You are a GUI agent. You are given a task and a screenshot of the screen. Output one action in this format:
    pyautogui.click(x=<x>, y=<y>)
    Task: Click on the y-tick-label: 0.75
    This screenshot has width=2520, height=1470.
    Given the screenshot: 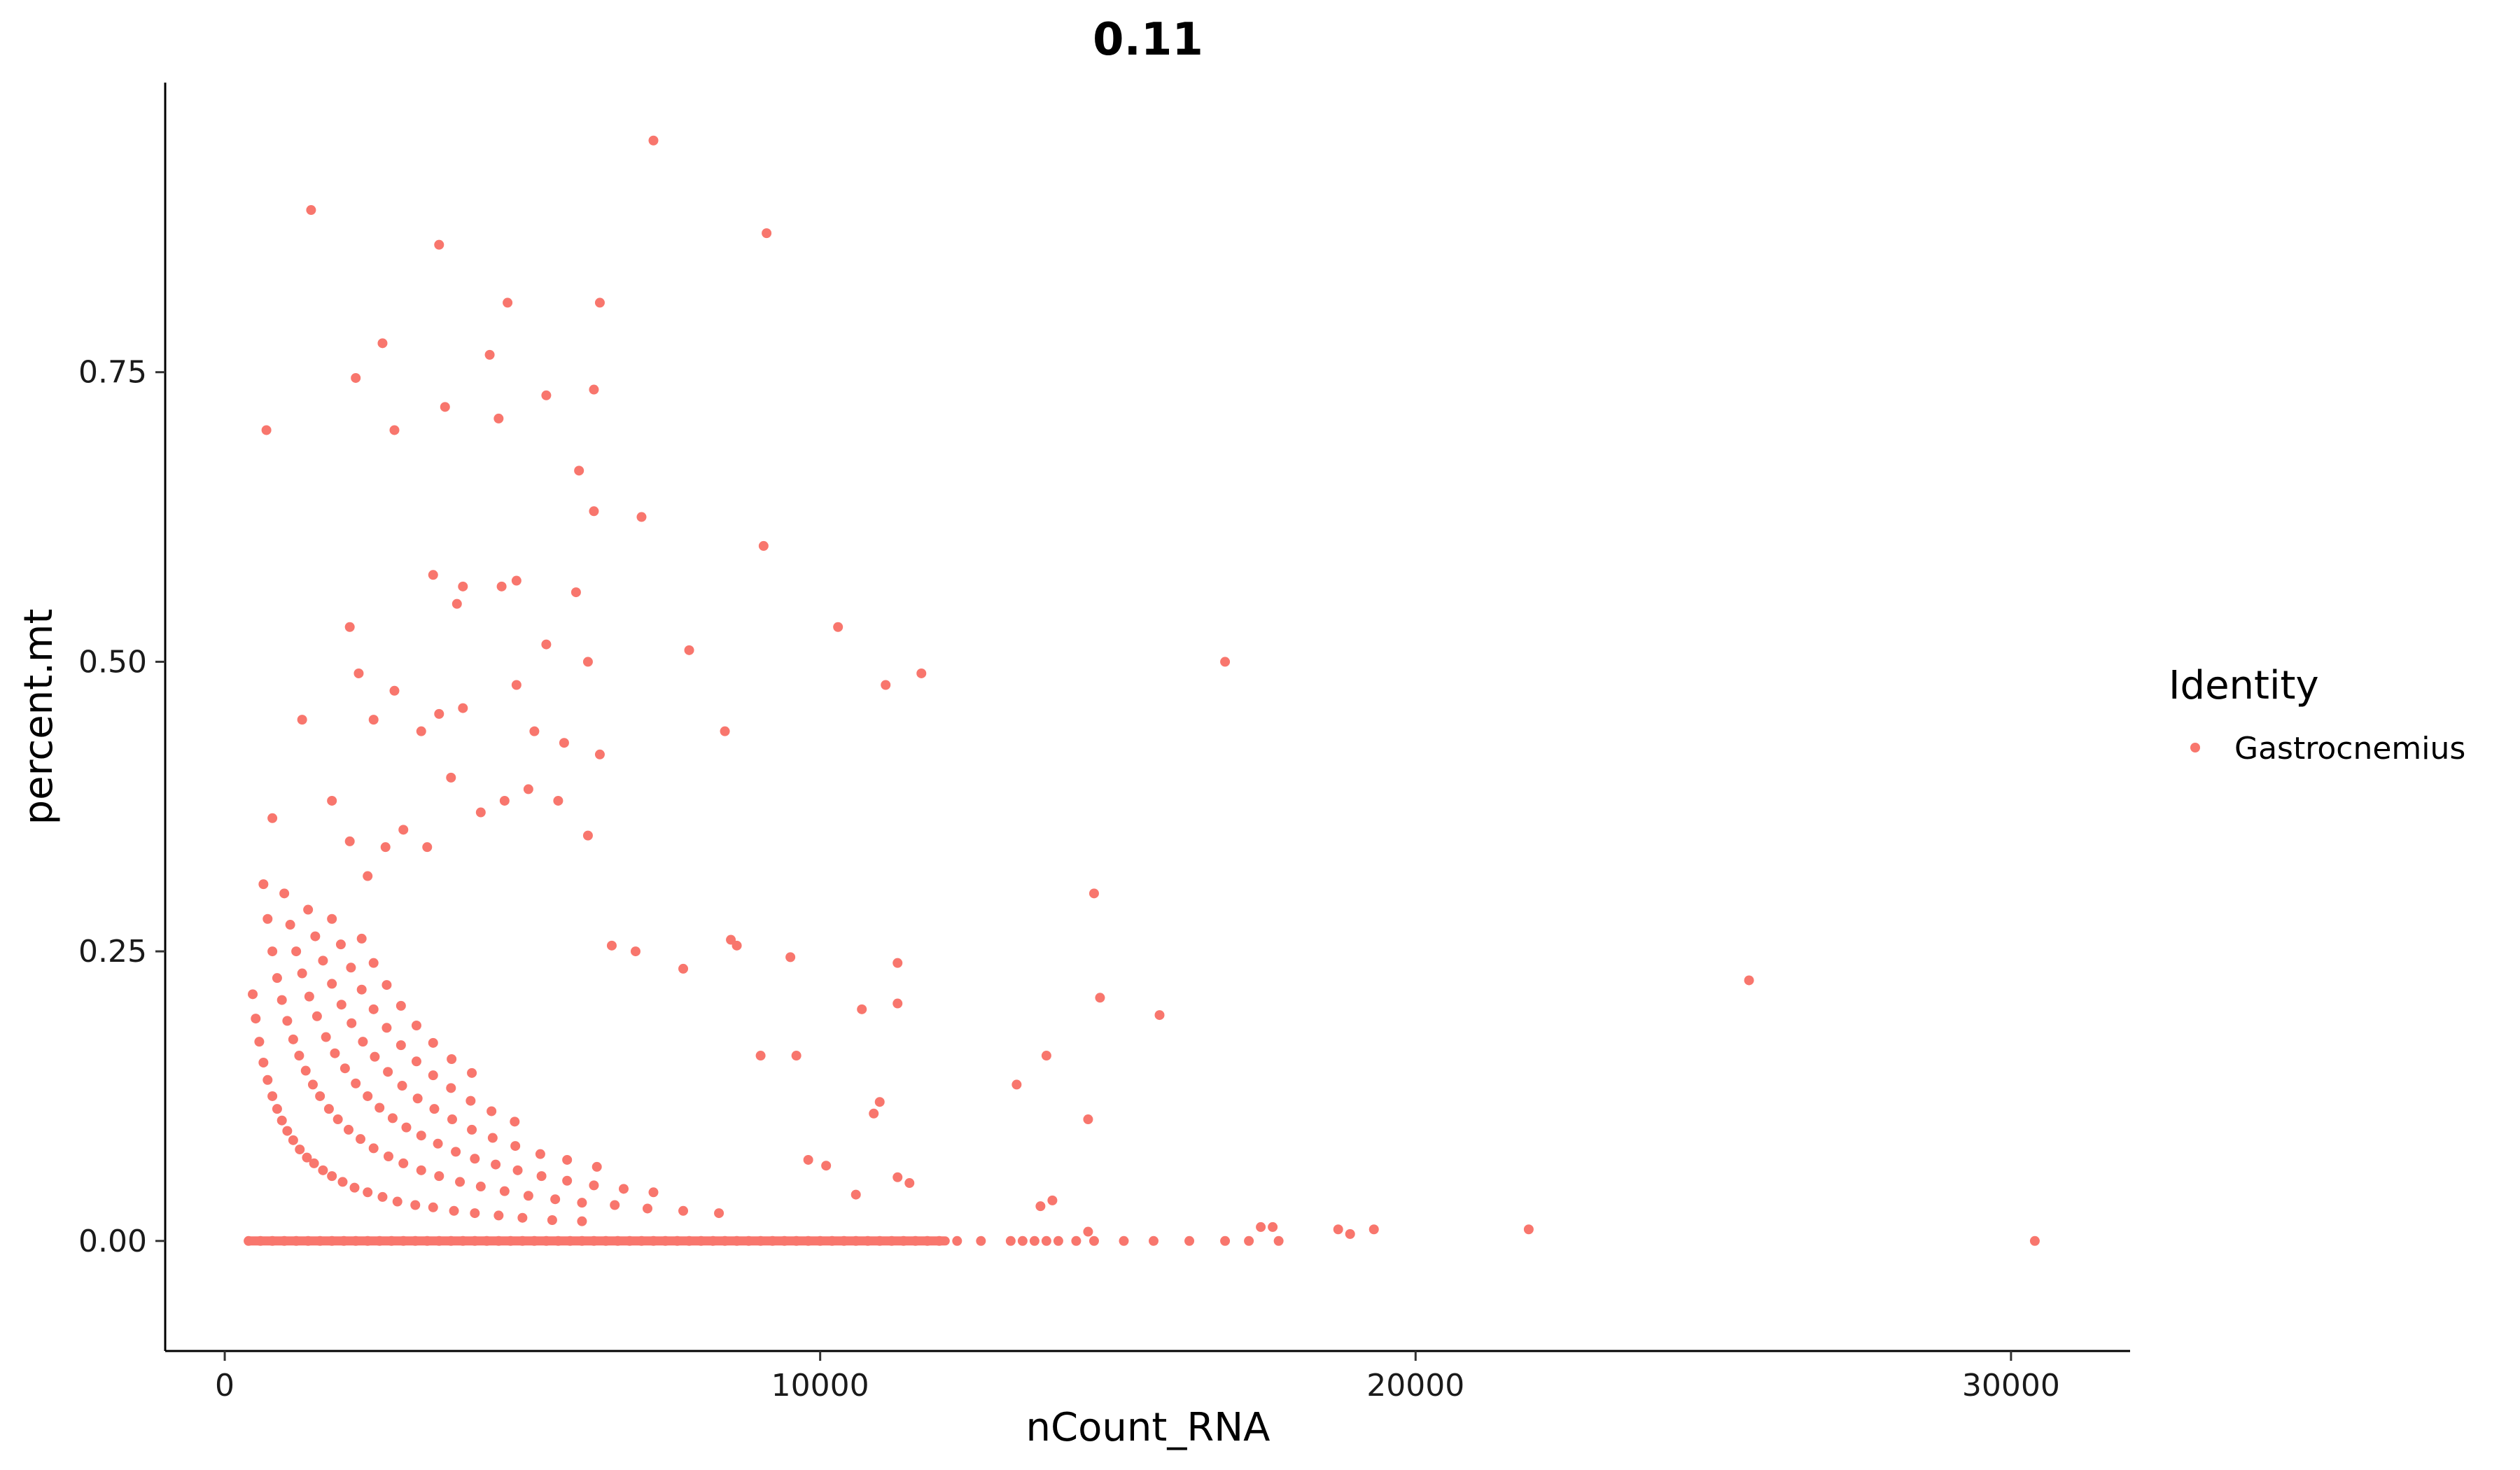 What is the action you would take?
    pyautogui.click(x=112, y=373)
    